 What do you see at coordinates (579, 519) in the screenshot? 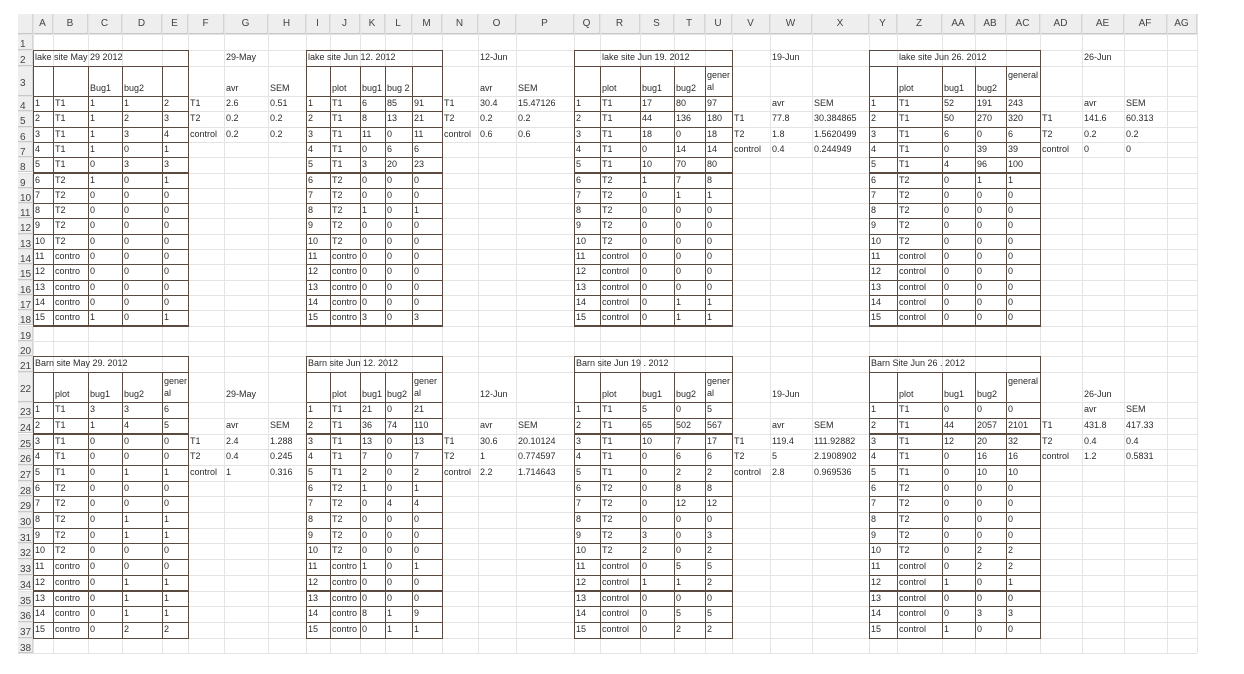
I see `cell: 8` at bounding box center [579, 519].